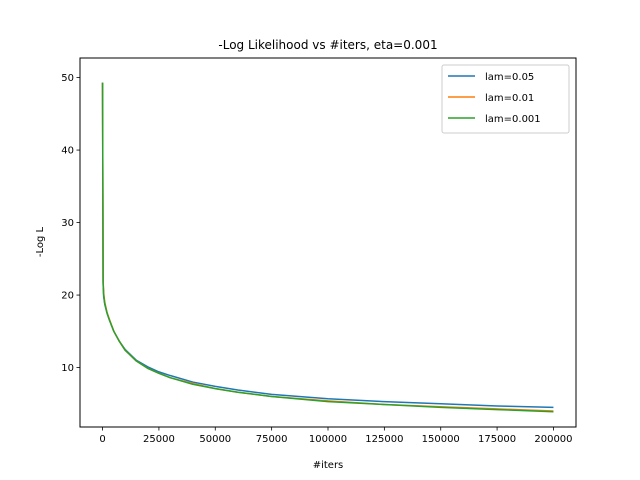  I want to click on y-tick-label-2: 30, so click(67, 223).